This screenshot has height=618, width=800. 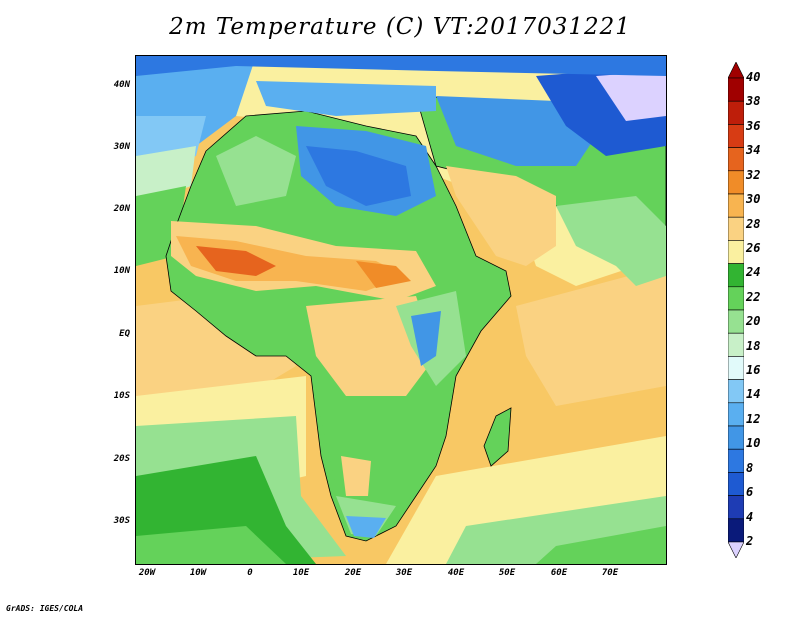 What do you see at coordinates (753, 247) in the screenshot?
I see `colorbar-label: 26` at bounding box center [753, 247].